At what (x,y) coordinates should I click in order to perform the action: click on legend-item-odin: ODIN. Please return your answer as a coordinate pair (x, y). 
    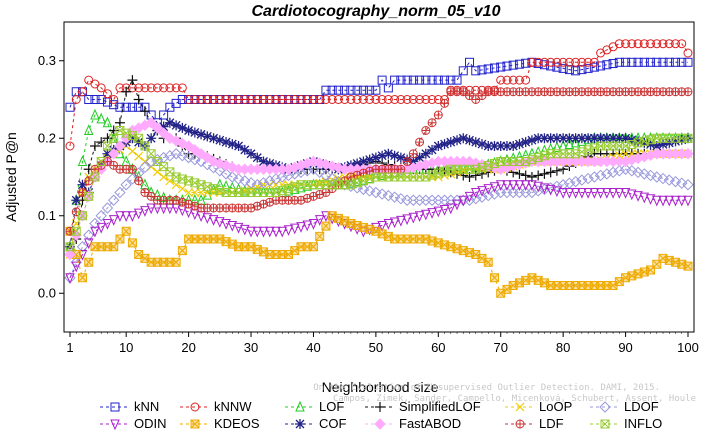
    Looking at the image, I should click on (133, 423).